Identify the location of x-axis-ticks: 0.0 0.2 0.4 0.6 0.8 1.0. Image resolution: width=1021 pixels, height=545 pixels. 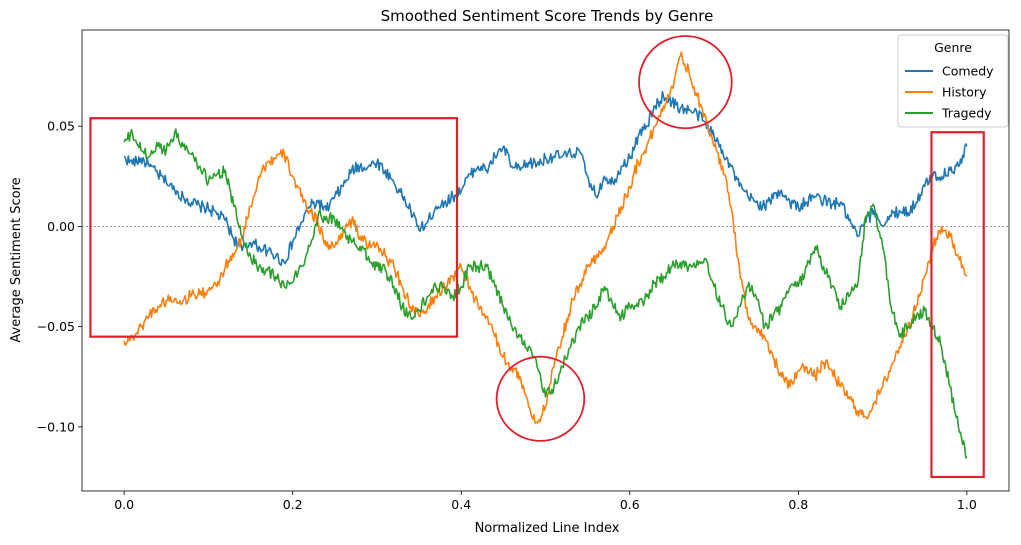
(545, 501).